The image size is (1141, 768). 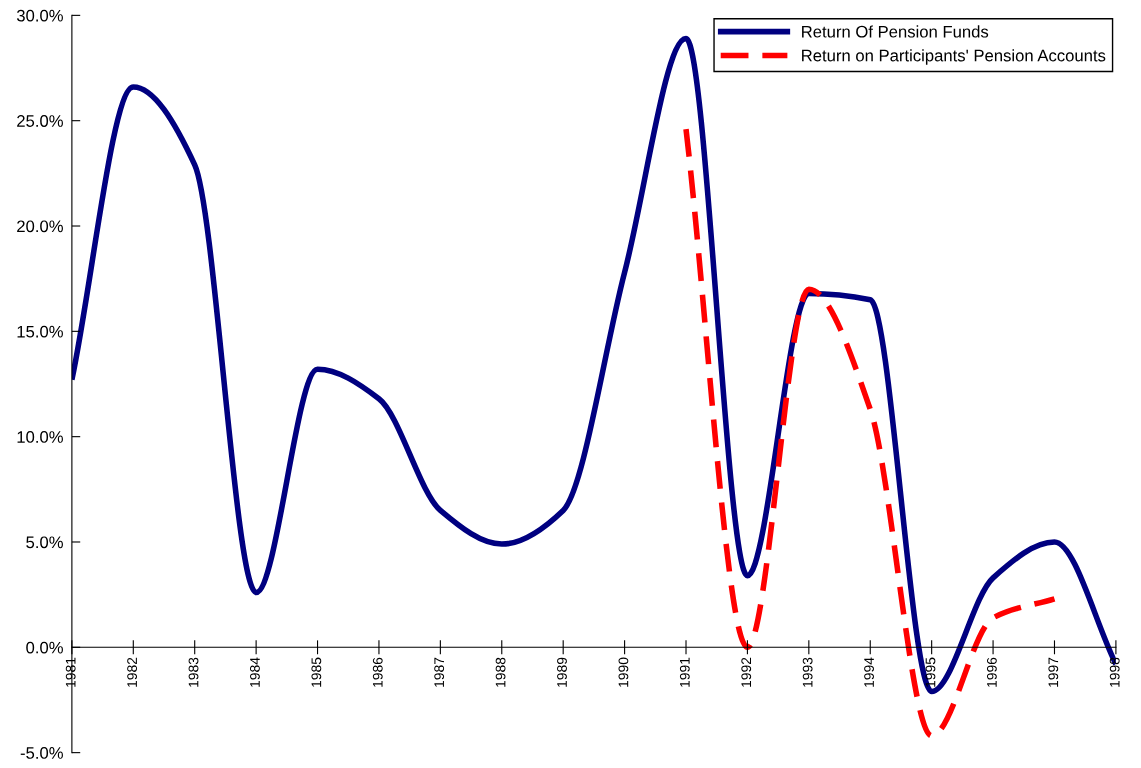 What do you see at coordinates (377, 672) in the screenshot?
I see `x-tick-label: 1986` at bounding box center [377, 672].